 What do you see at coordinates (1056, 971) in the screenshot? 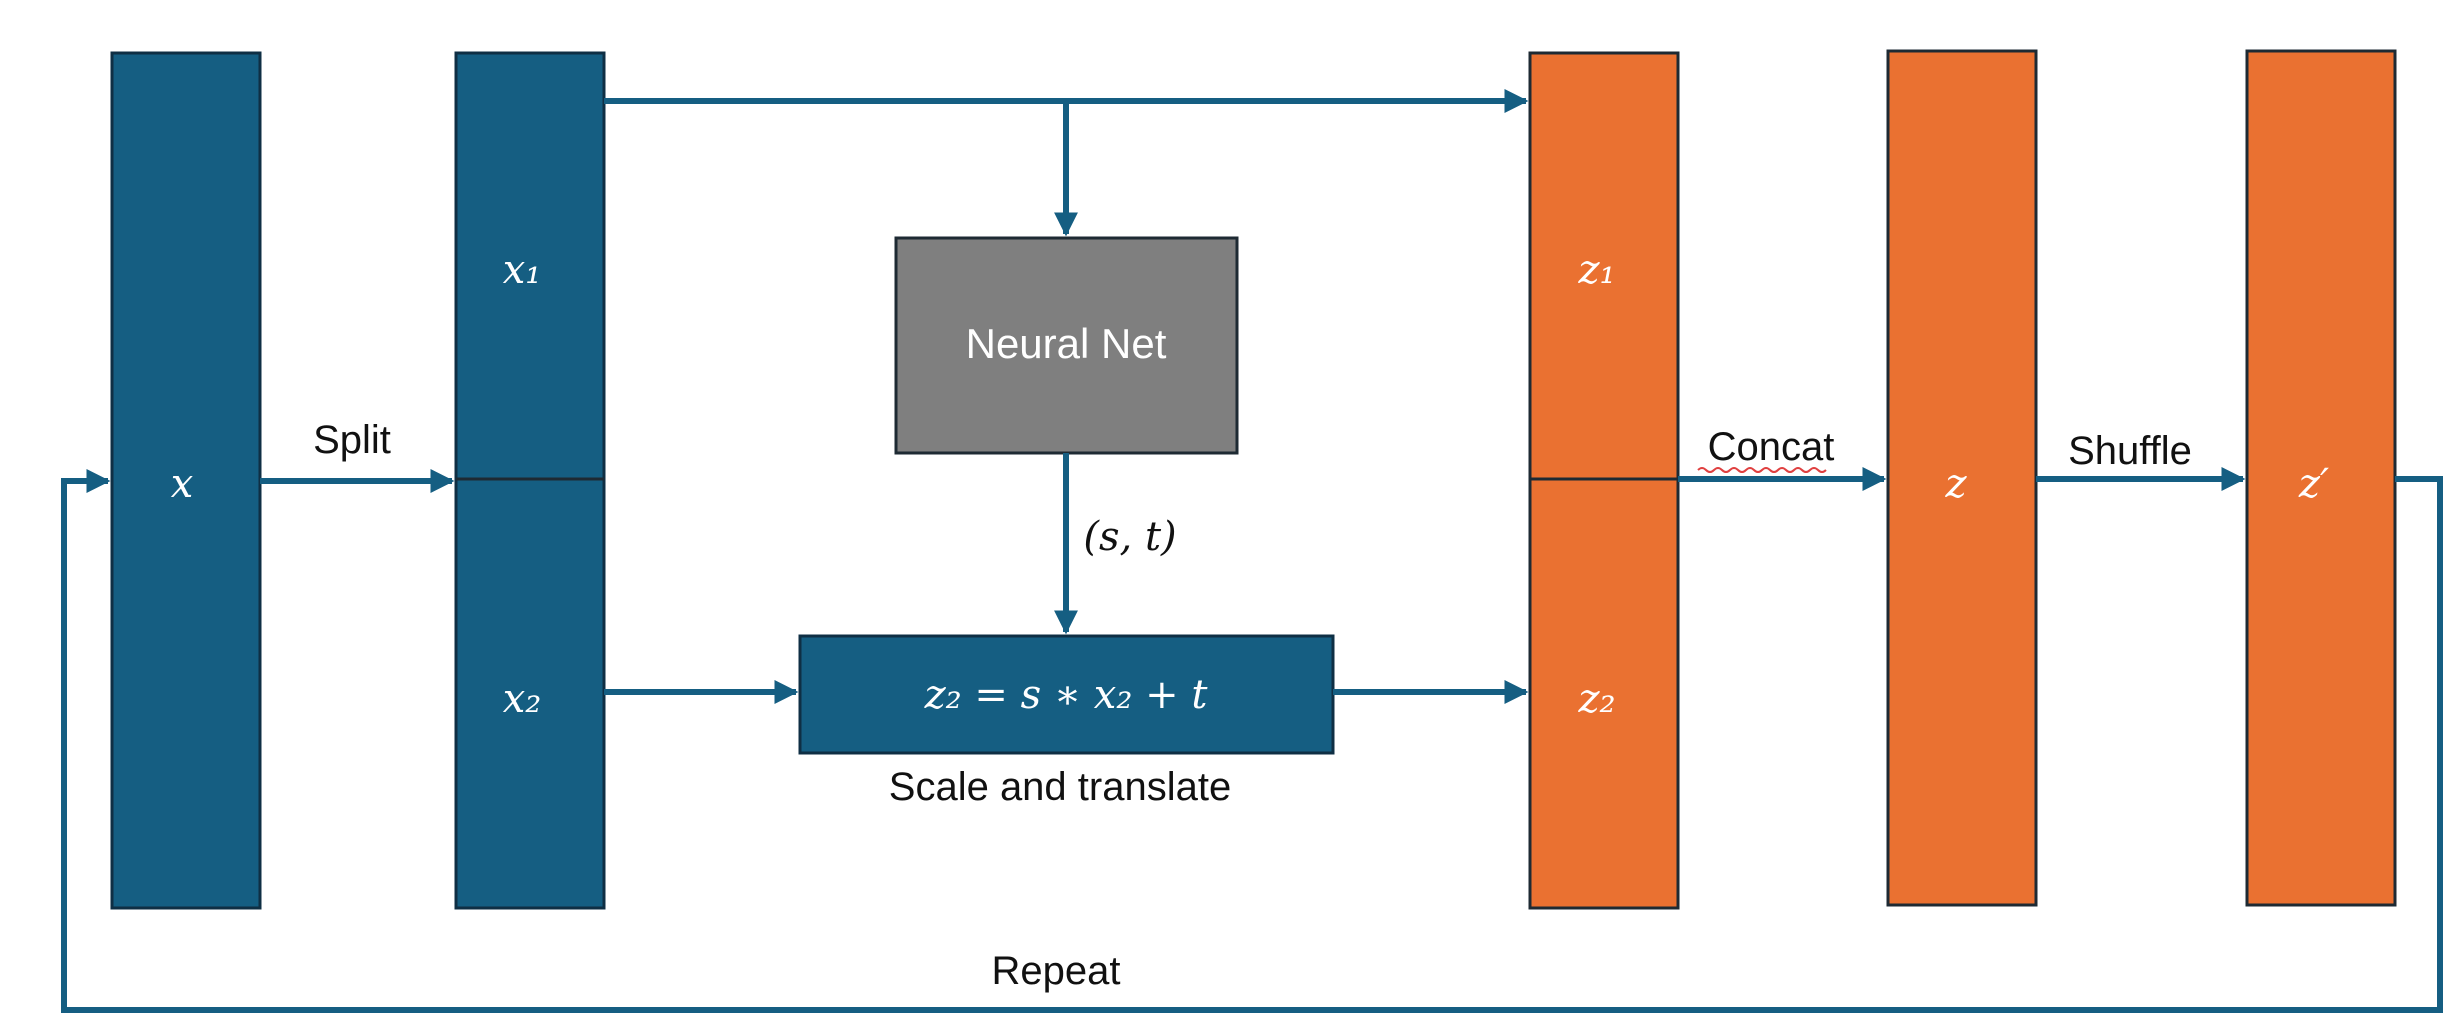
I see `repeat-label: Repeat` at bounding box center [1056, 971].